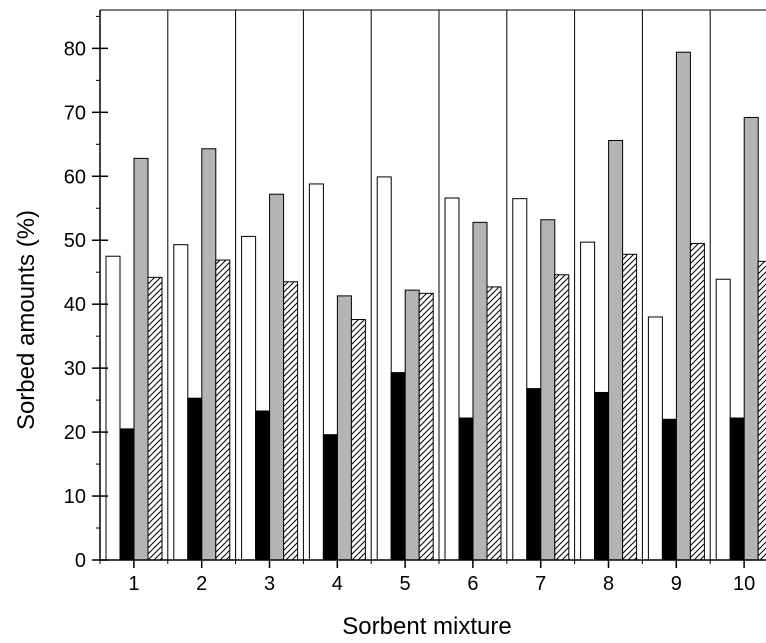 The height and width of the screenshot is (643, 766). I want to click on x-tick-label: 2, so click(201, 584).